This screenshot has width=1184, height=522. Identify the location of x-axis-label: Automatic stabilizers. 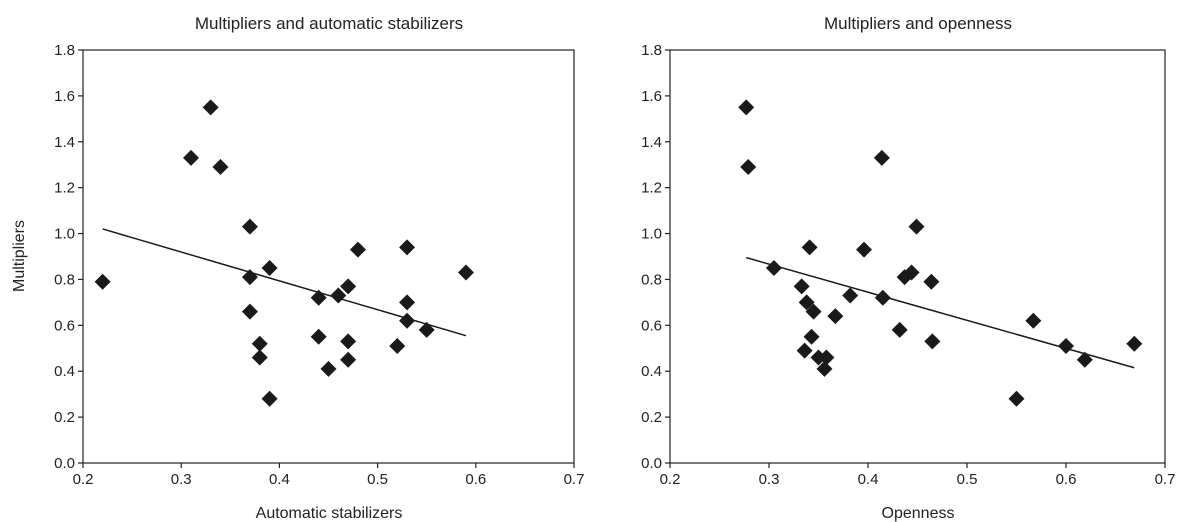
(329, 513).